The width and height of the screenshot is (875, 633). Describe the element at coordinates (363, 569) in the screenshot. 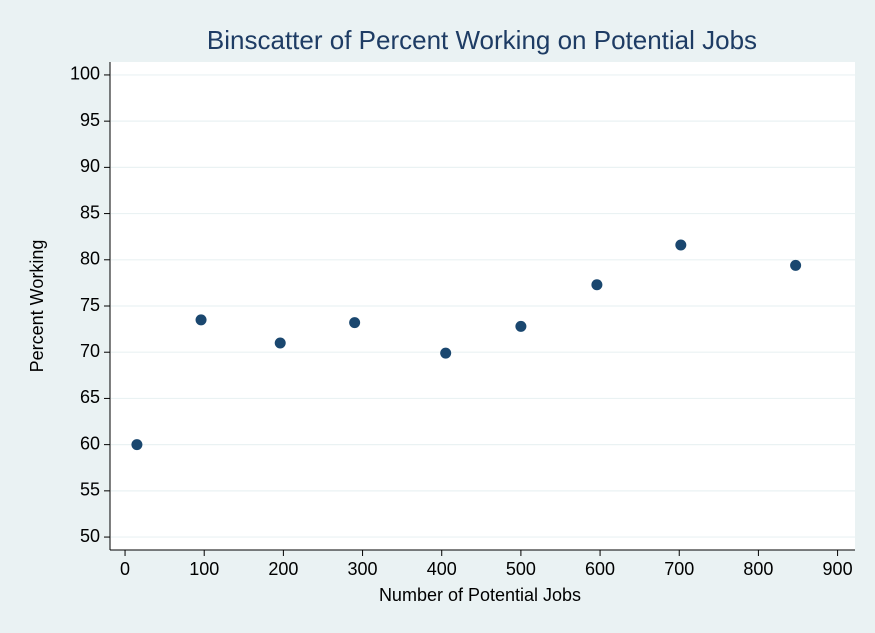

I see `x-tick-label: 300` at that location.